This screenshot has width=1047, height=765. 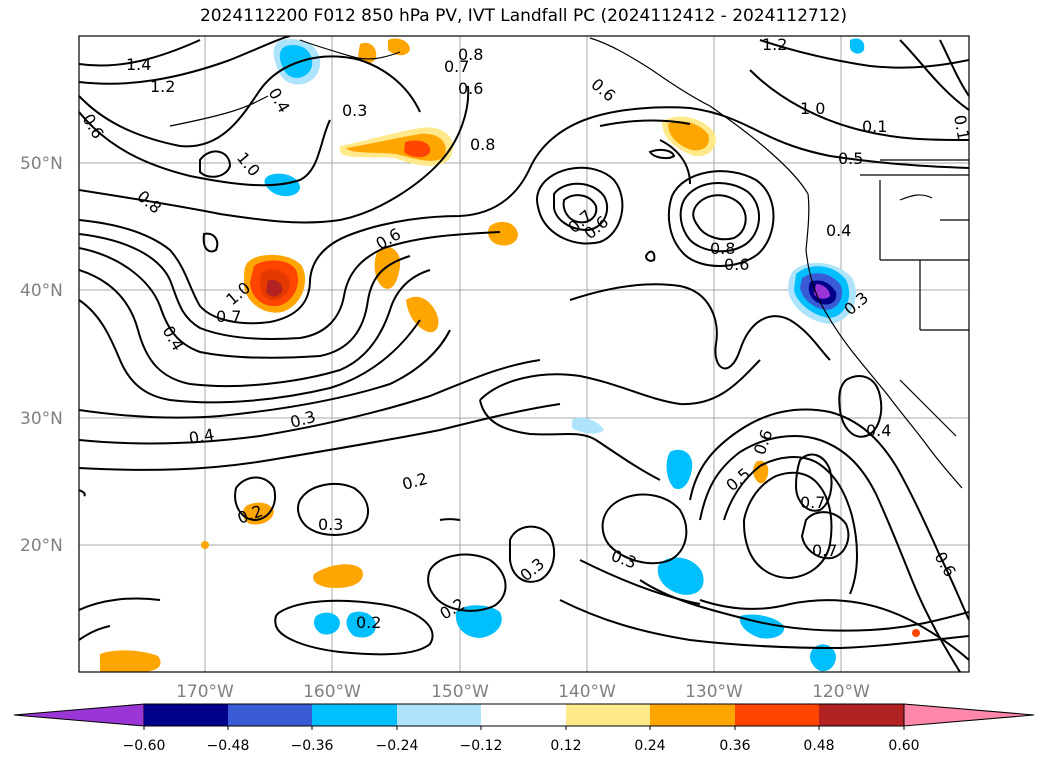 I want to click on pv-blob-hawaii-south3, so click(x=361, y=624).